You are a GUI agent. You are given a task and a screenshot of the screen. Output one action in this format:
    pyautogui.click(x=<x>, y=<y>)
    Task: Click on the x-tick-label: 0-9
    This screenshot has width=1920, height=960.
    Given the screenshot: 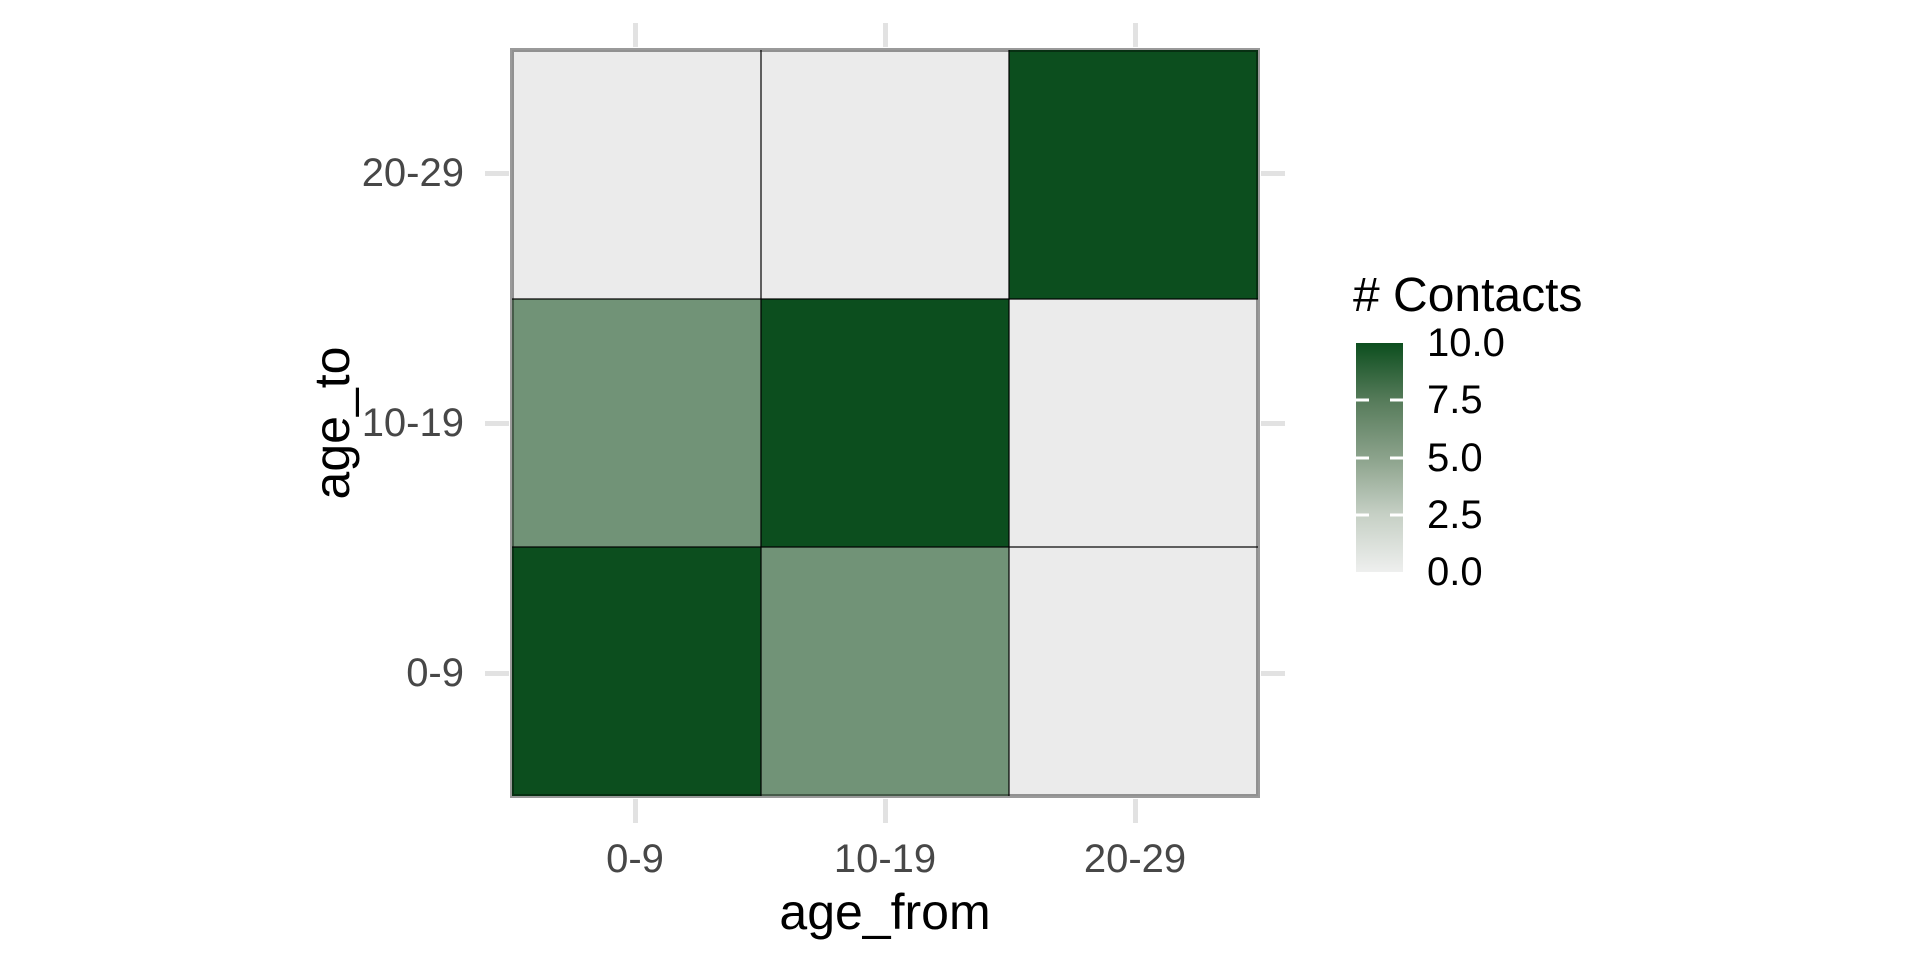 What is the action you would take?
    pyautogui.click(x=635, y=859)
    